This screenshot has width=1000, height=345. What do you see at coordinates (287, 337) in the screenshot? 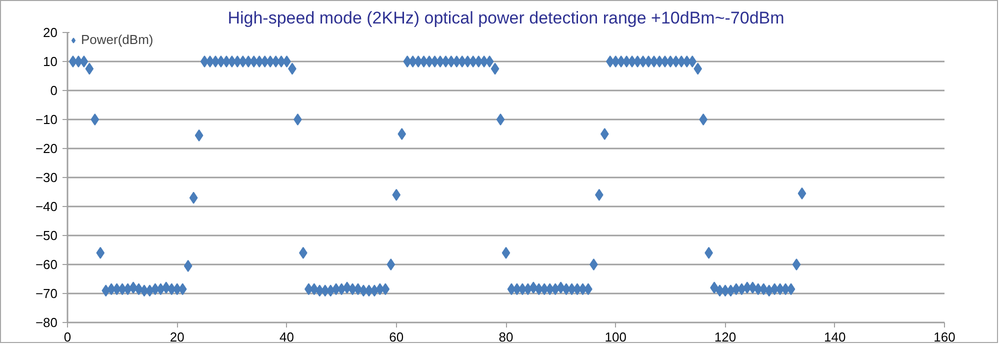
I see `x-tick-label: 40` at bounding box center [287, 337].